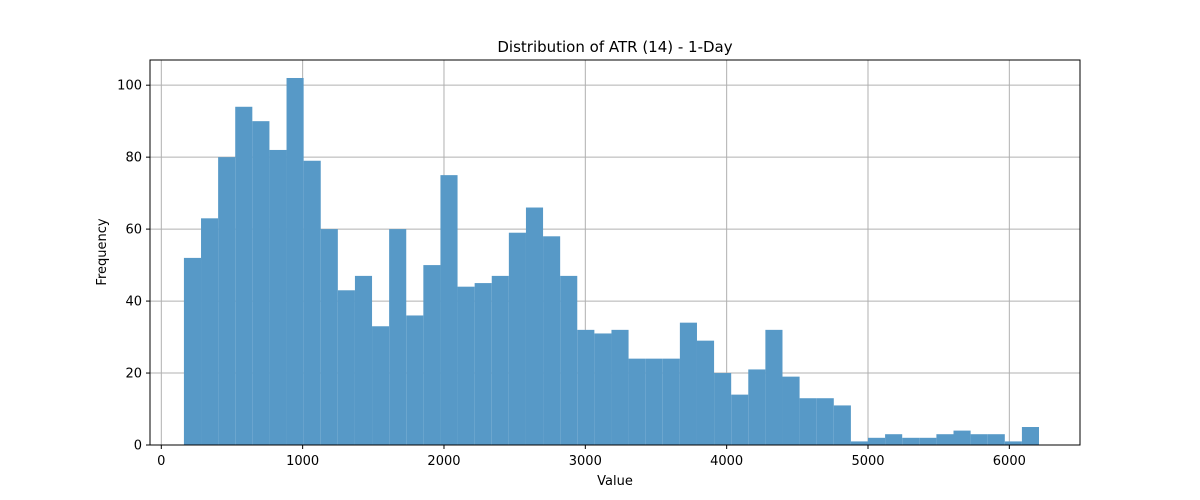 This screenshot has height=500, width=1200. Describe the element at coordinates (614, 47) in the screenshot. I see `chart-title: Distribution of ATR (14) - 1-Day` at that location.